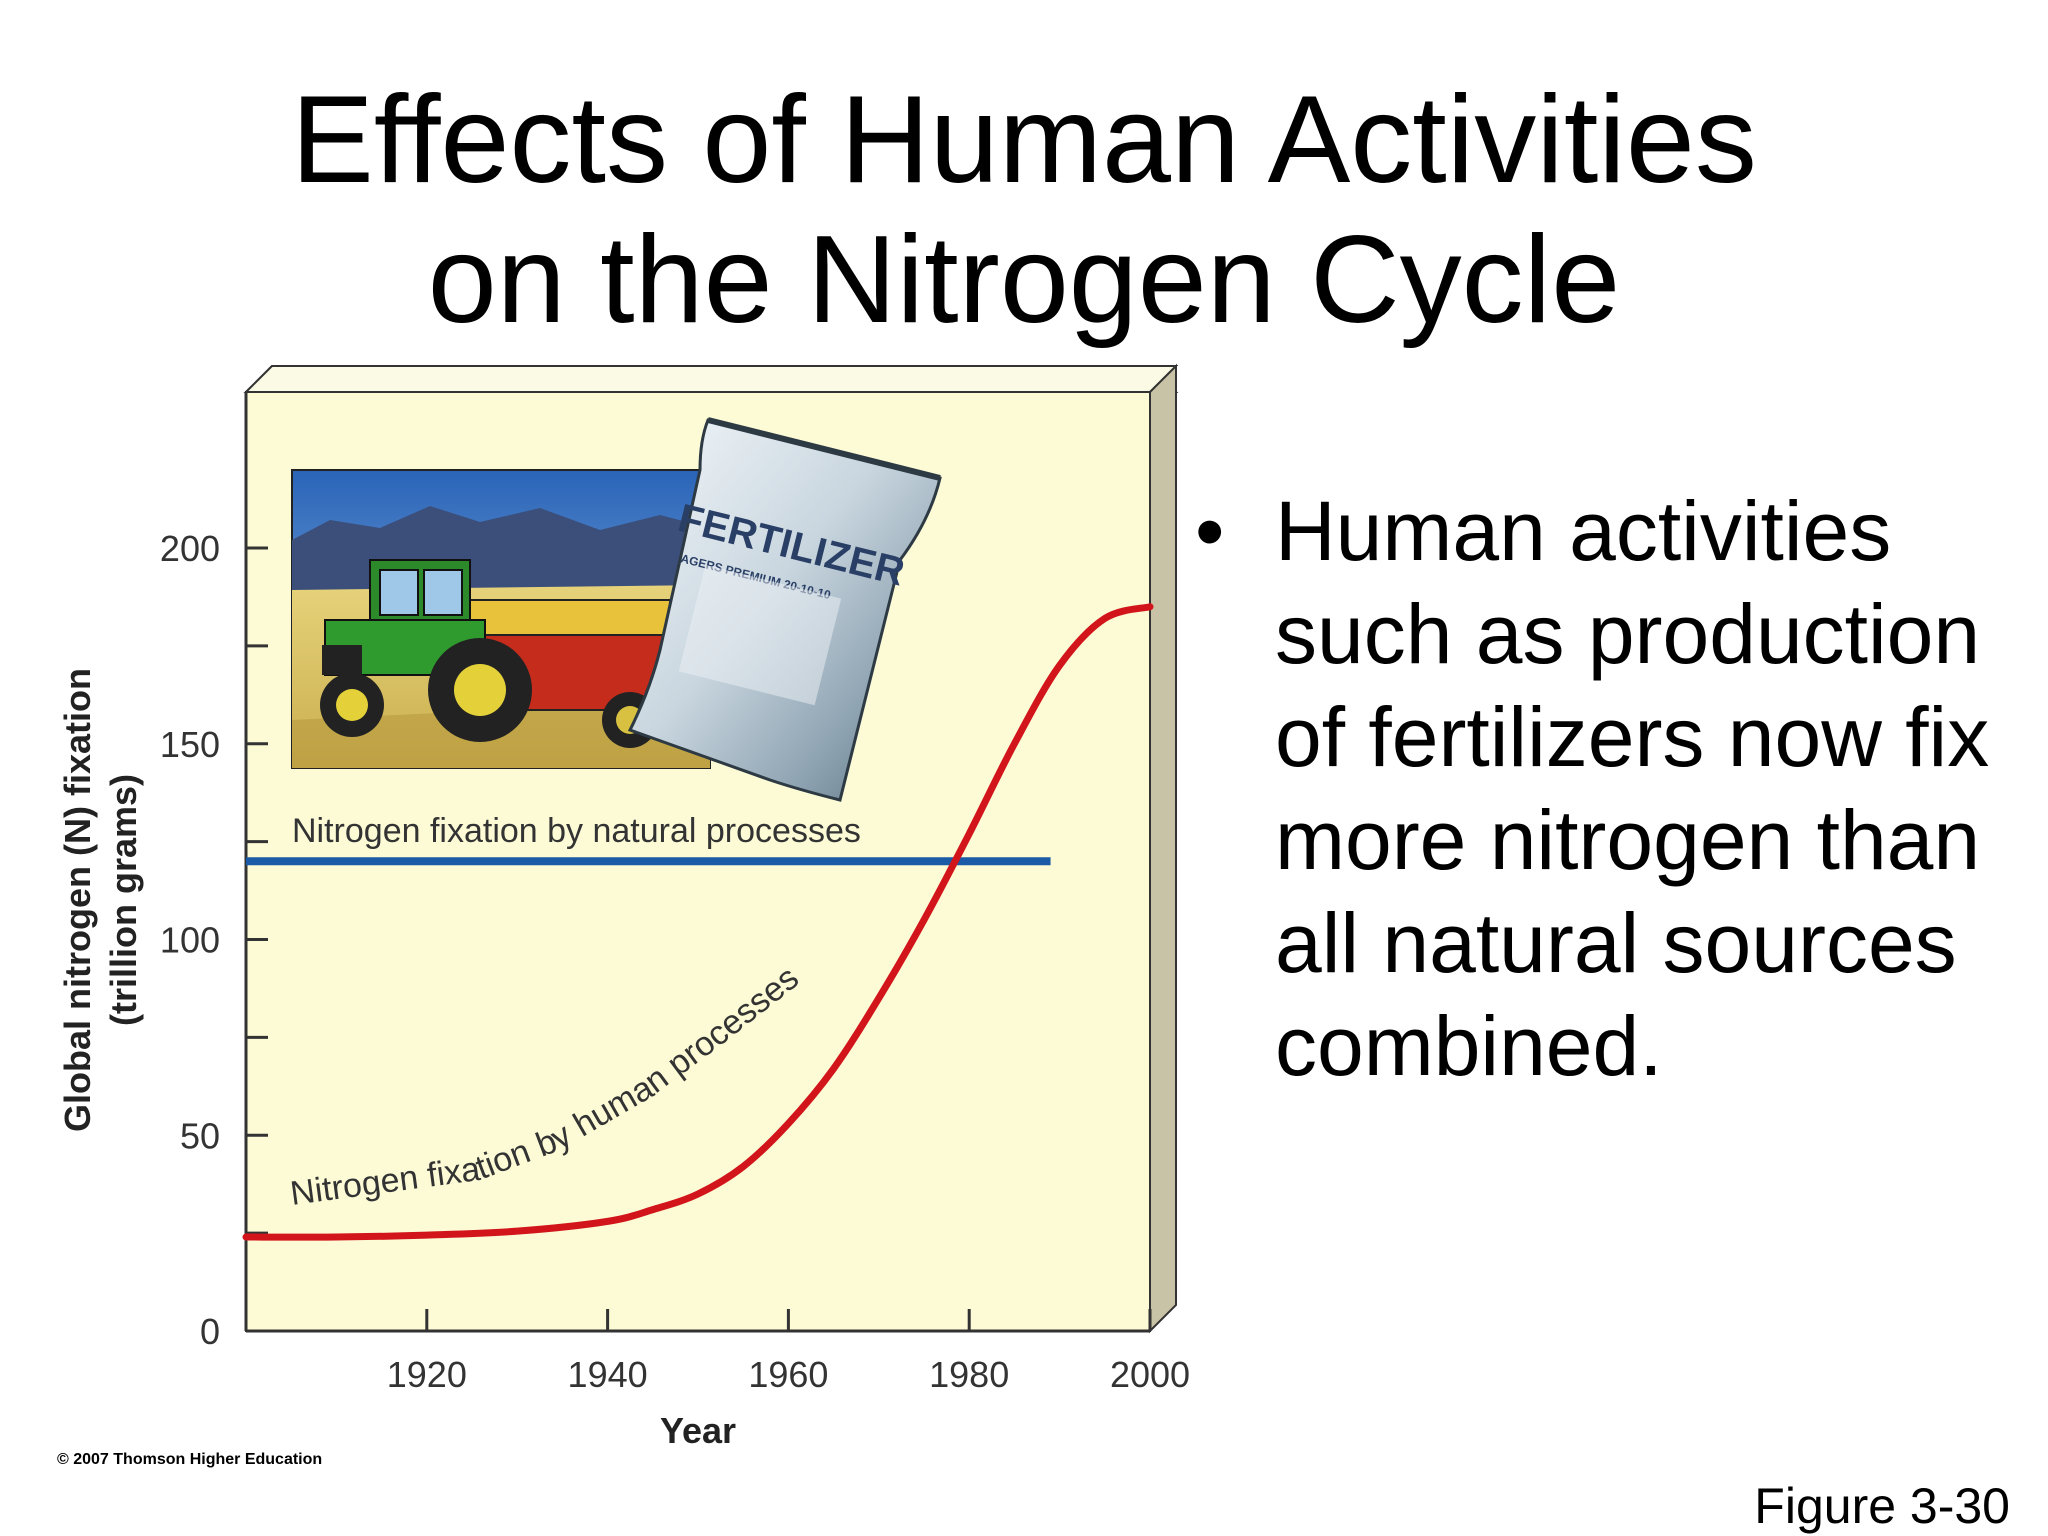 Image resolution: width=2048 pixels, height=1536 pixels. Describe the element at coordinates (1150, 1374) in the screenshot. I see `x-tick-label-2000: 2000` at that location.